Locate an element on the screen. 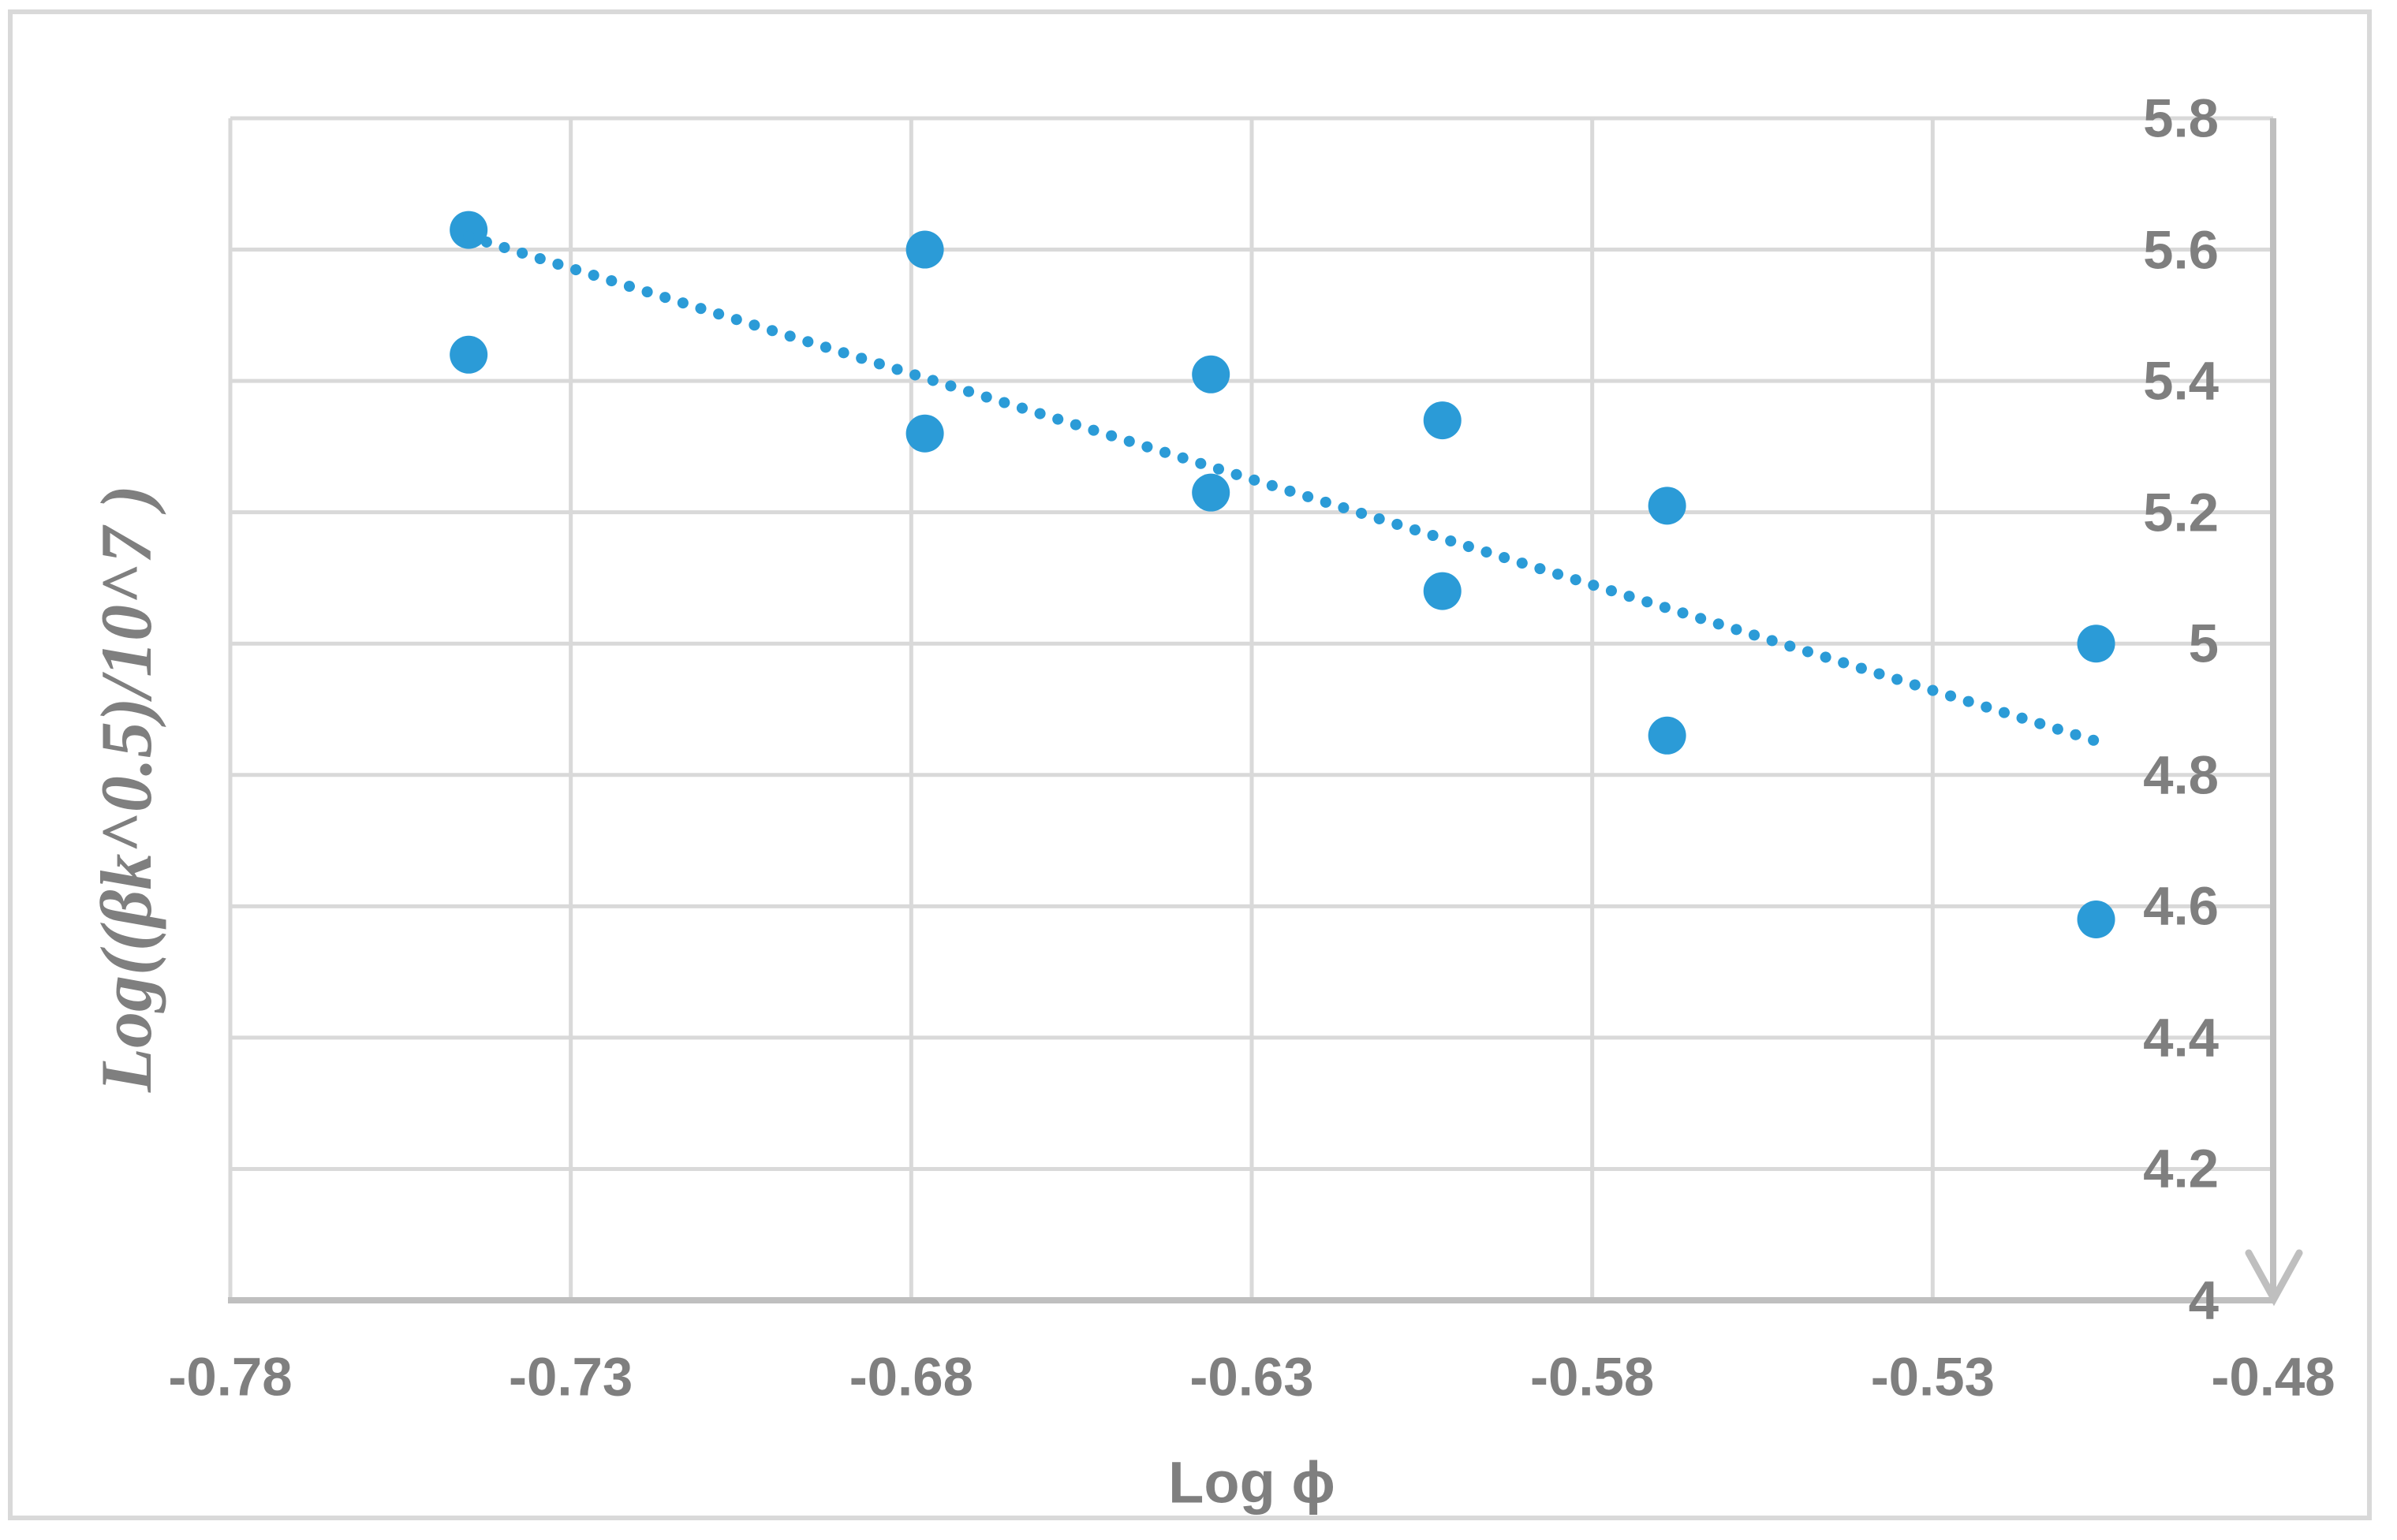 This screenshot has width=2397, height=1540. y-tick-label: 5.2 is located at coordinates (2181, 512).